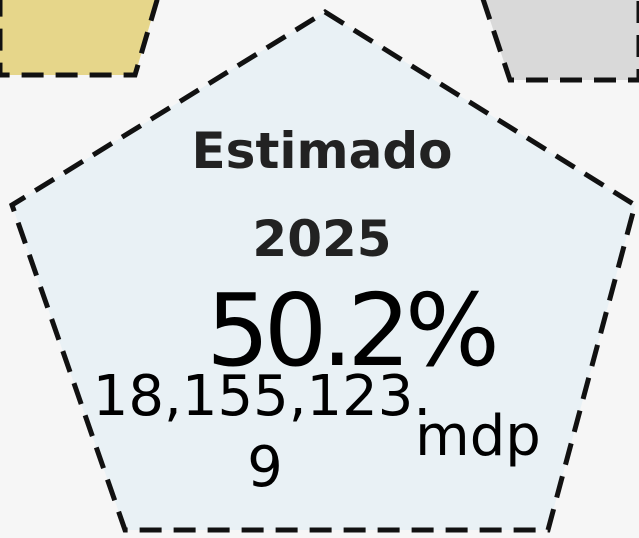 The width and height of the screenshot is (639, 538). Describe the element at coordinates (80, 39) in the screenshot. I see `left-shape` at that location.